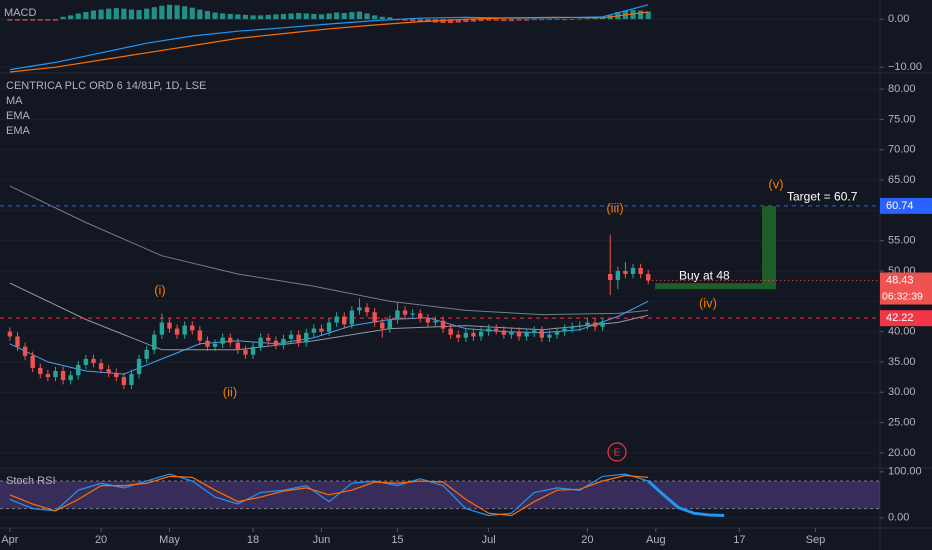 This screenshot has width=932, height=550. What do you see at coordinates (160, 289) in the screenshot?
I see `wave-label: (i)` at bounding box center [160, 289].